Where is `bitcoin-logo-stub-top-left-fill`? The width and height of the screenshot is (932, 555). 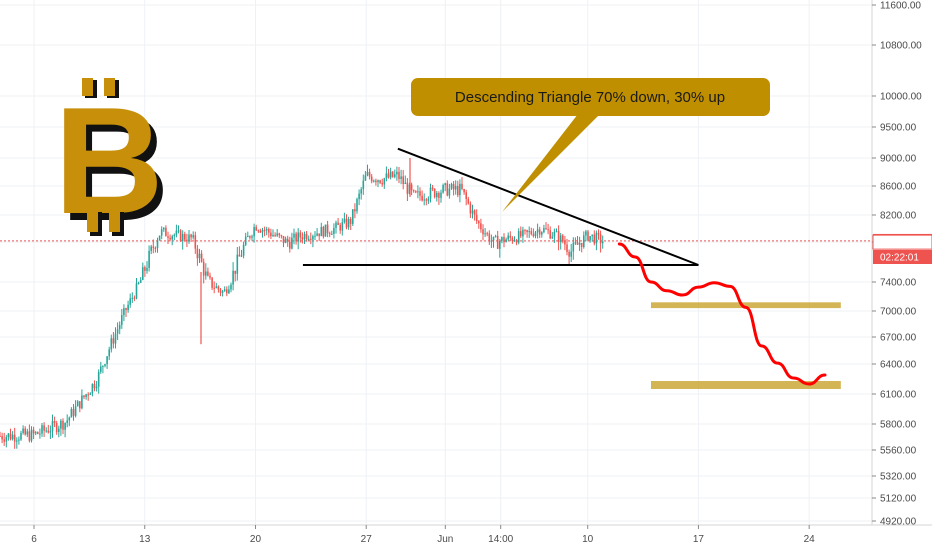
bitcoin-logo-stub-top-left-fill is located at coordinates (87, 87).